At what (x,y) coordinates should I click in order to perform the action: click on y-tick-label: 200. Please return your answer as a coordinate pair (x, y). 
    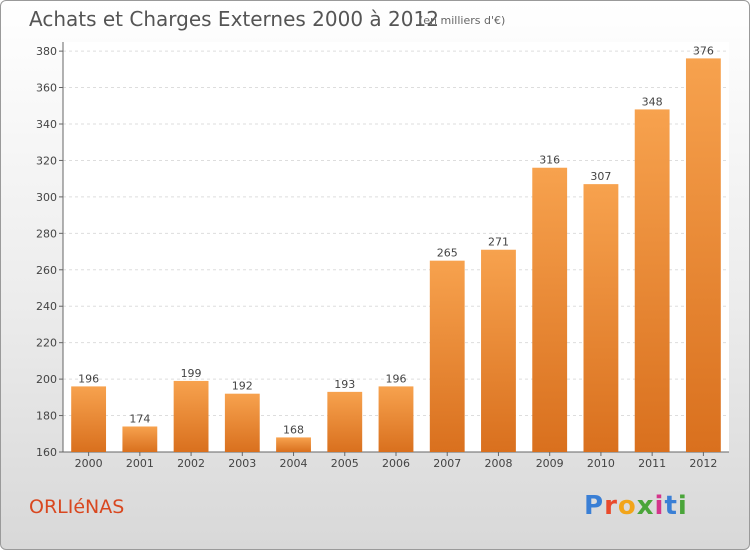
    Looking at the image, I should click on (46, 379).